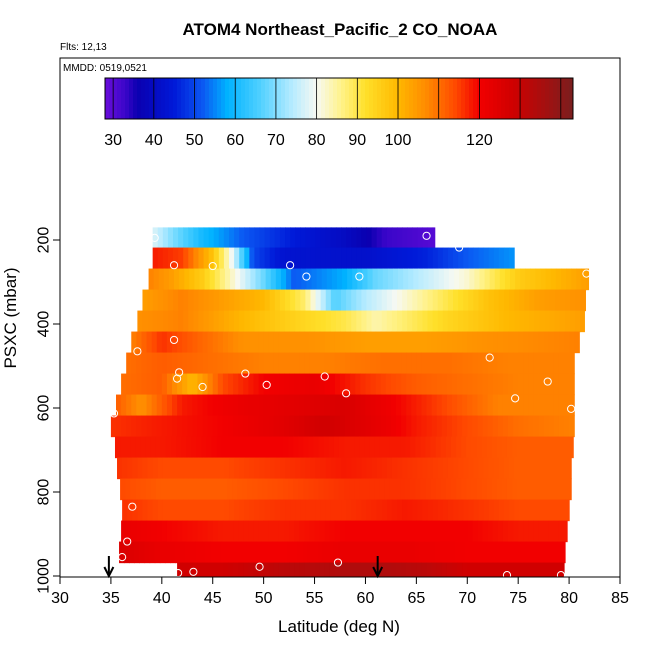  Describe the element at coordinates (44, 324) in the screenshot. I see `y-tick-label: 400` at that location.